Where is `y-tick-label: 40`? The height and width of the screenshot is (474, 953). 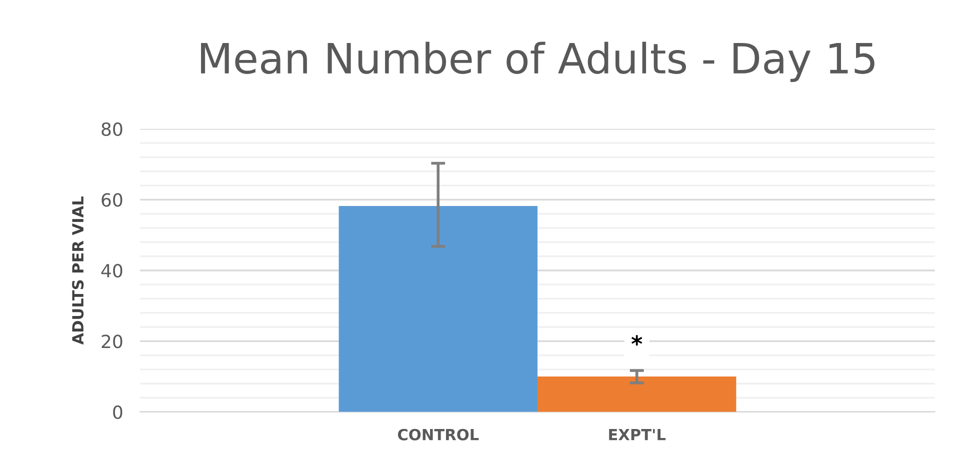 y-tick-label: 40 is located at coordinates (111, 271).